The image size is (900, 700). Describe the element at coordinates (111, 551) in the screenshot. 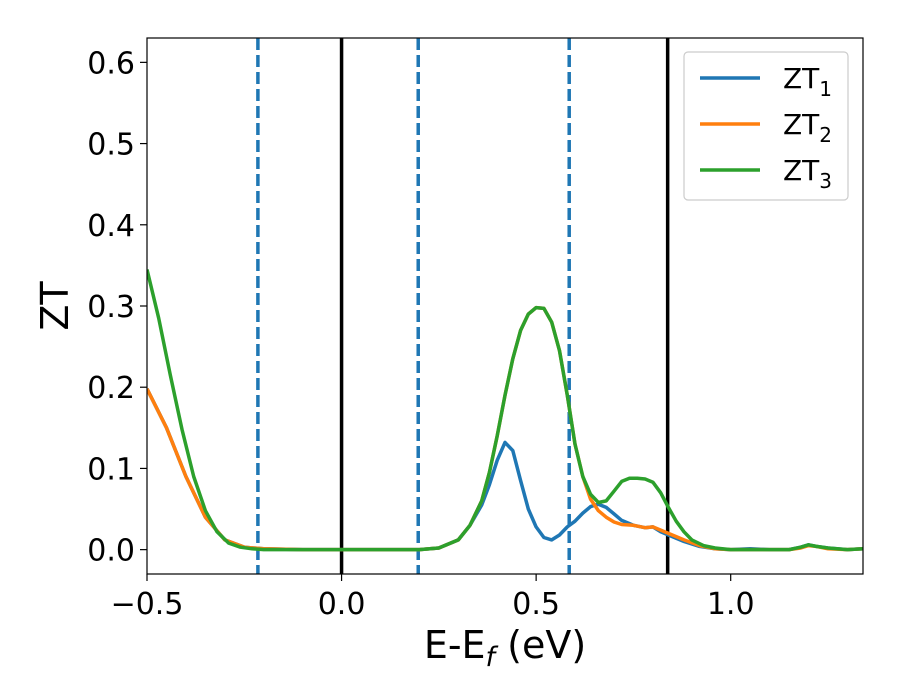

I see `y-tick-label: 0.0` at that location.